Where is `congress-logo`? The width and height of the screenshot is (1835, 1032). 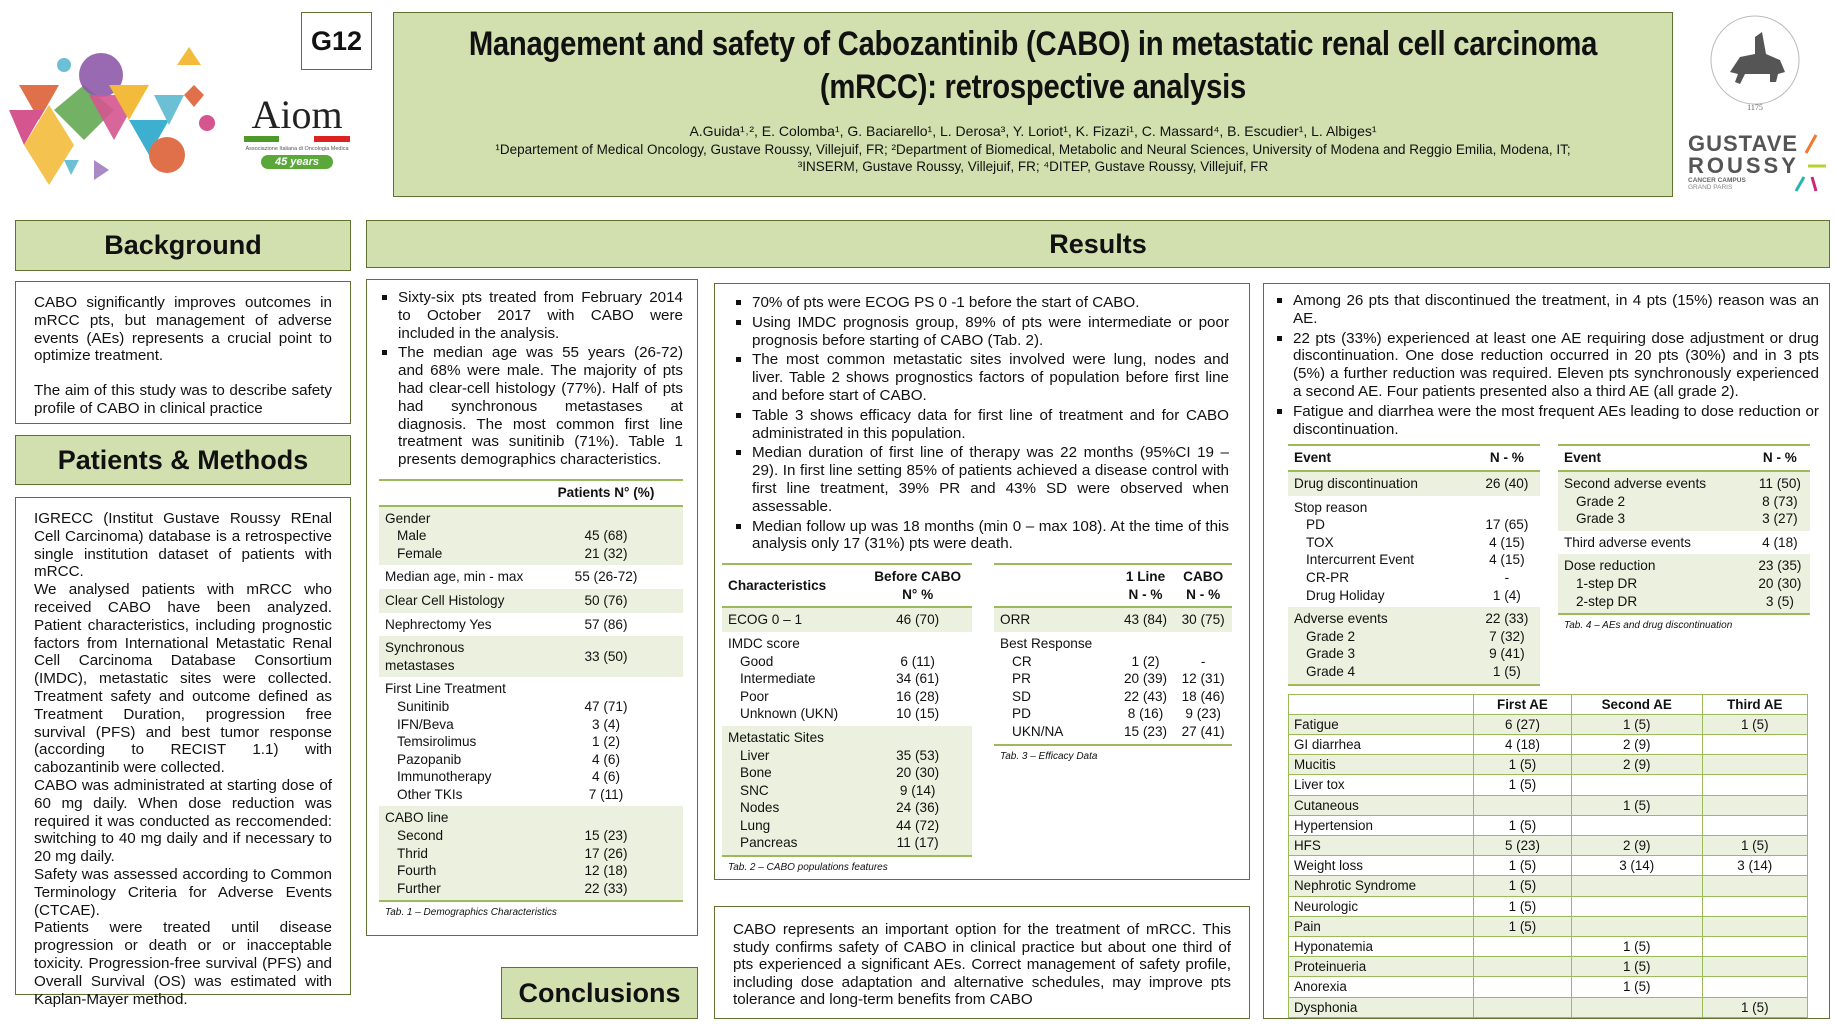
congress-logo is located at coordinates (114, 115).